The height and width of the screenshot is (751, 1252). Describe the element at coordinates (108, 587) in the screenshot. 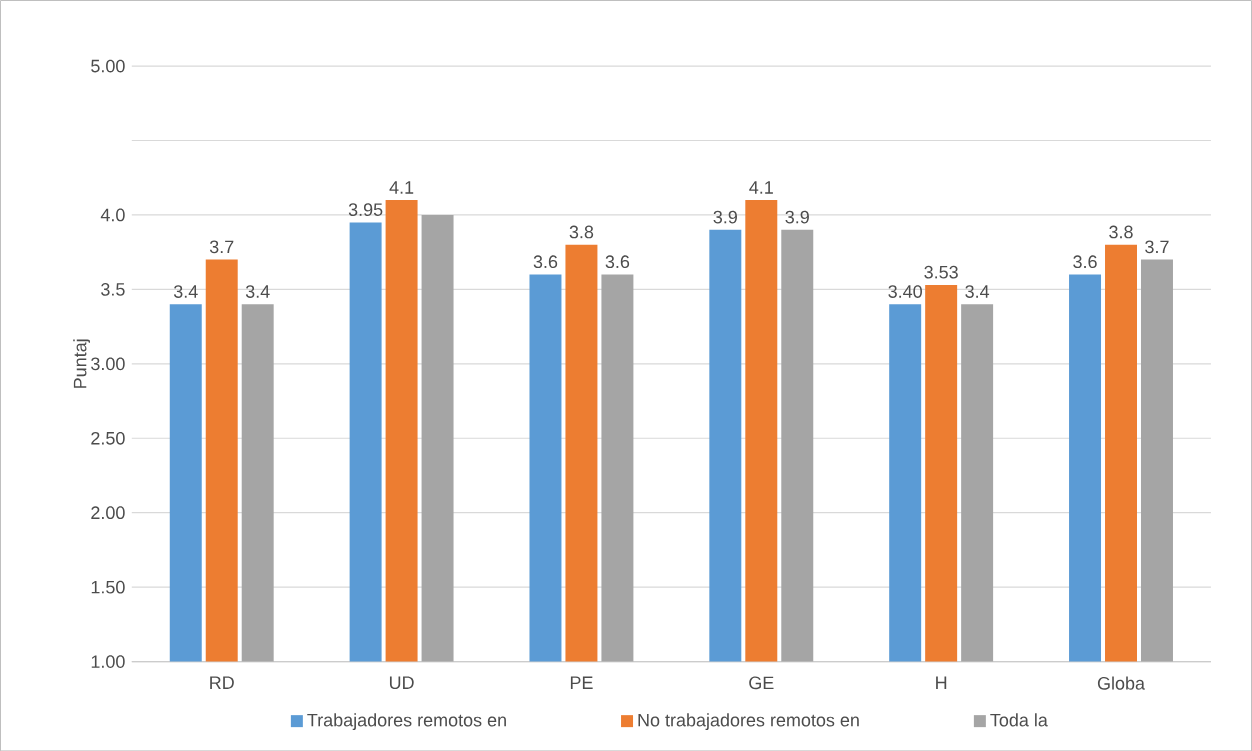

I see `y-tick-label: 1.50` at that location.